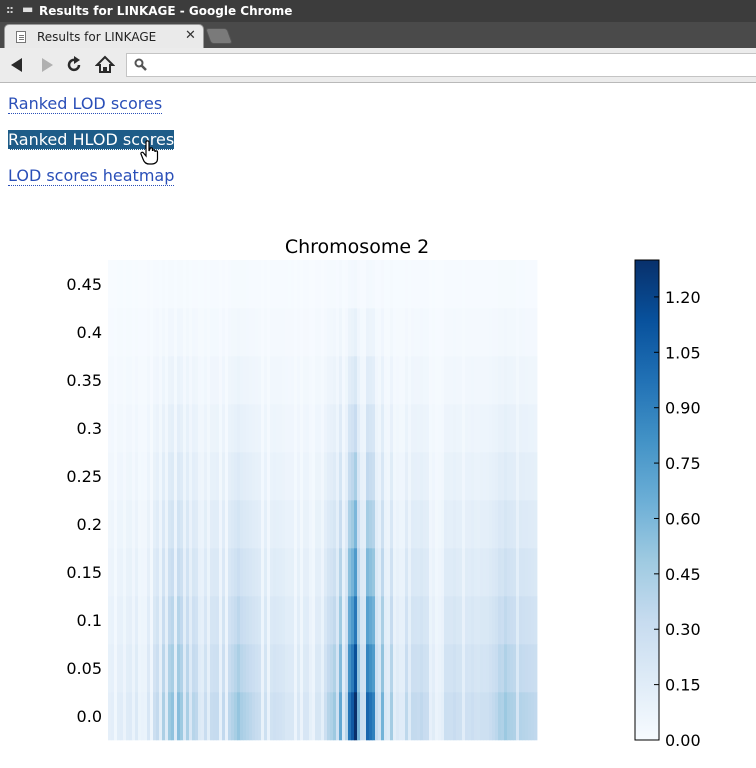 This screenshot has height=768, width=756. What do you see at coordinates (219, 36) in the screenshot?
I see `new-tab-button` at bounding box center [219, 36].